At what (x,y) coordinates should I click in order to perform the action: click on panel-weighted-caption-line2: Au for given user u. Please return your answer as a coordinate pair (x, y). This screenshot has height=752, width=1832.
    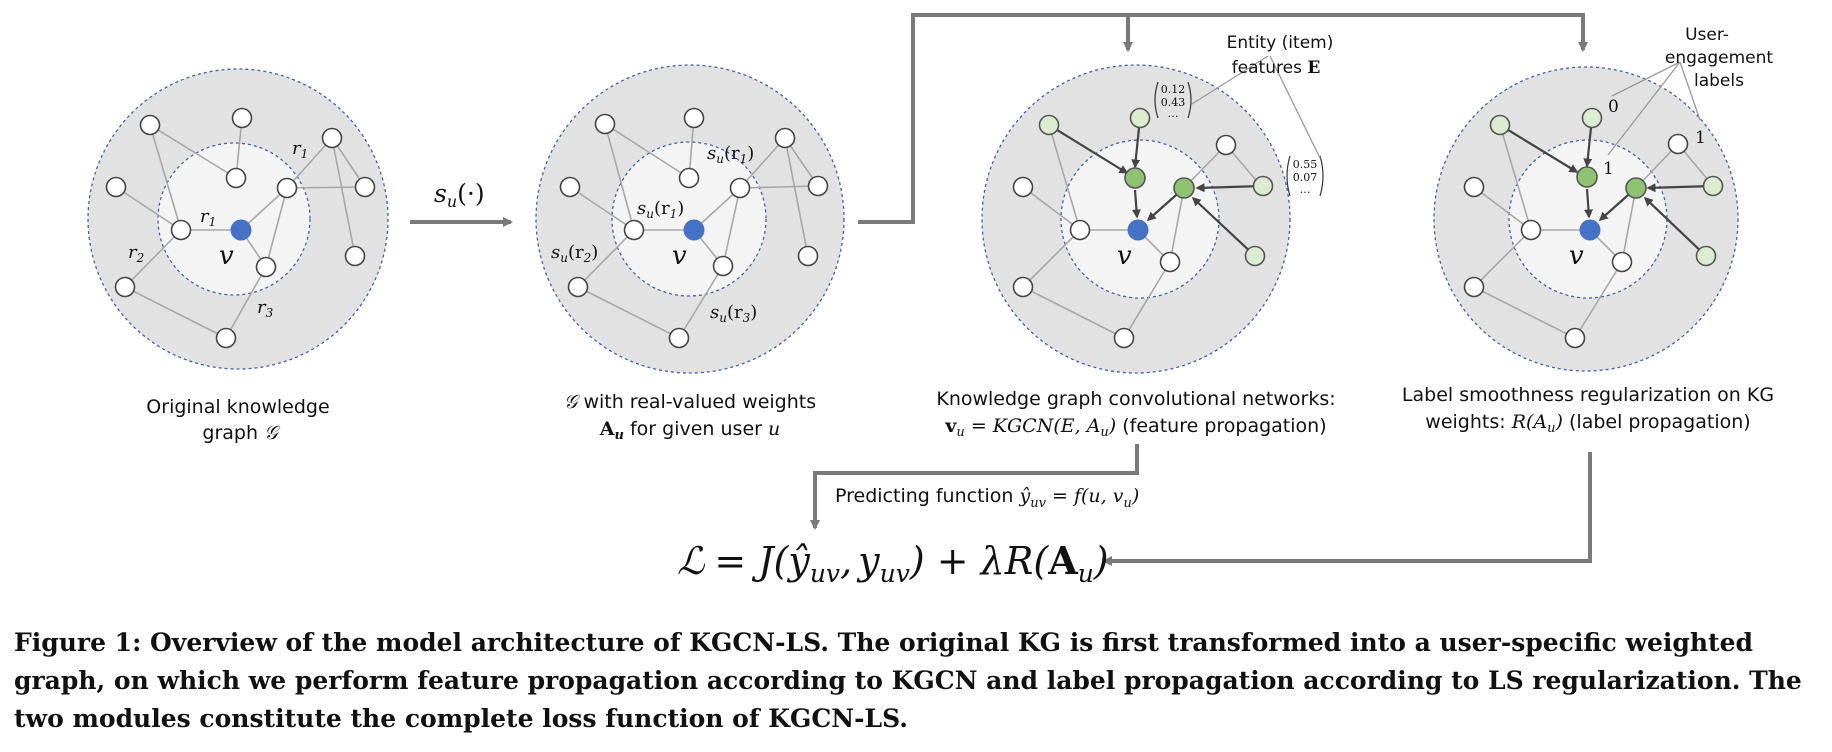
    Looking at the image, I should click on (690, 430).